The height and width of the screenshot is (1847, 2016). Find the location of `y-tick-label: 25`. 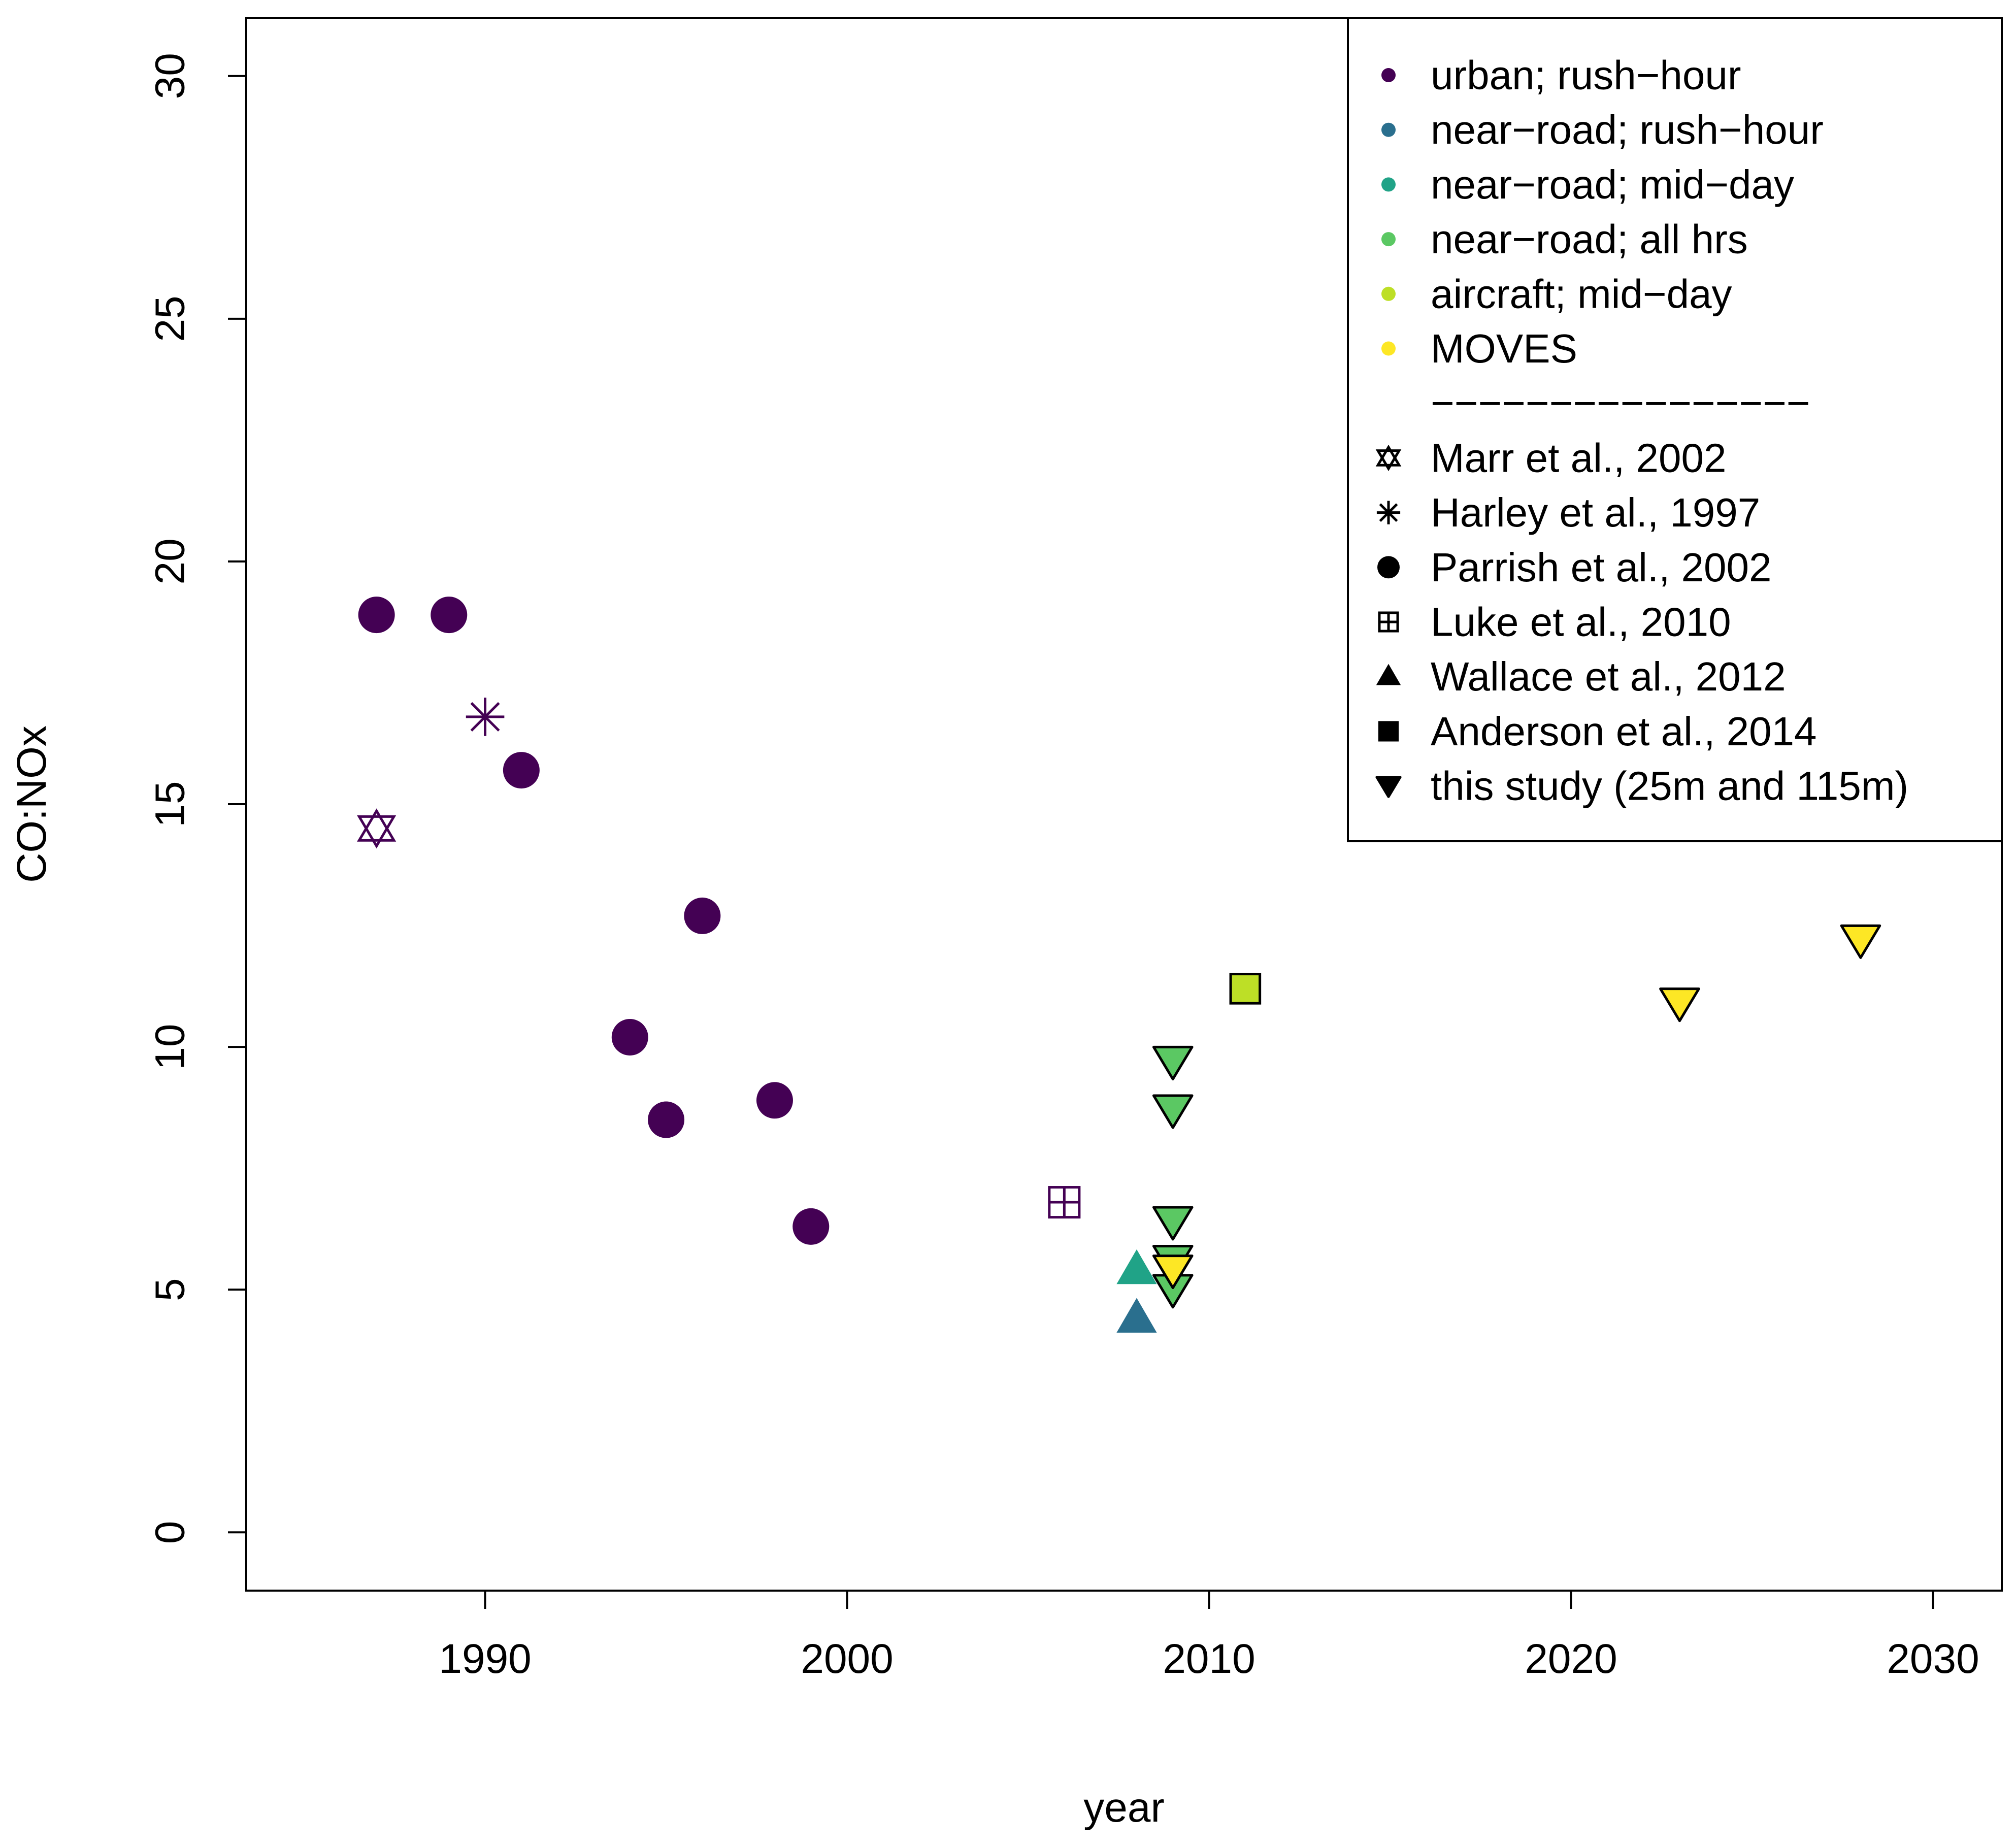

y-tick-label: 25 is located at coordinates (170, 318).